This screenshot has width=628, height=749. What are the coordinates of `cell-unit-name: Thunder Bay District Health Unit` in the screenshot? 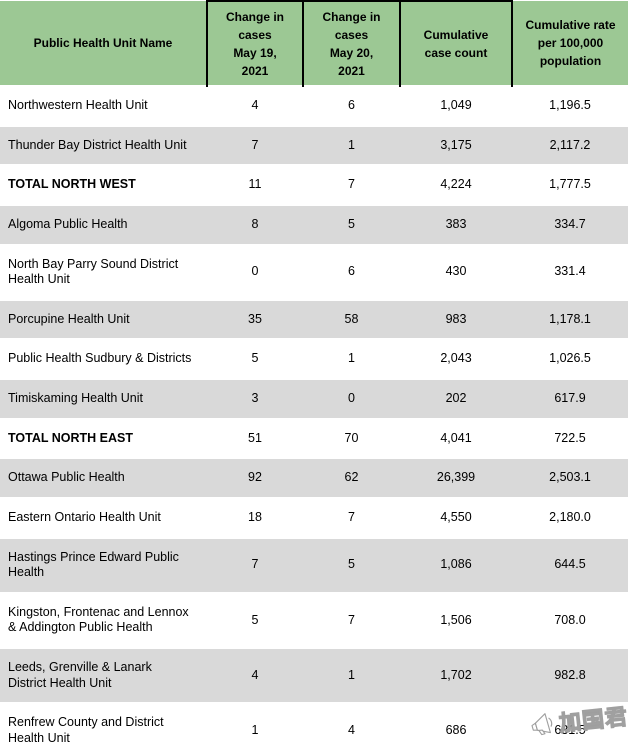 It's located at (103, 145).